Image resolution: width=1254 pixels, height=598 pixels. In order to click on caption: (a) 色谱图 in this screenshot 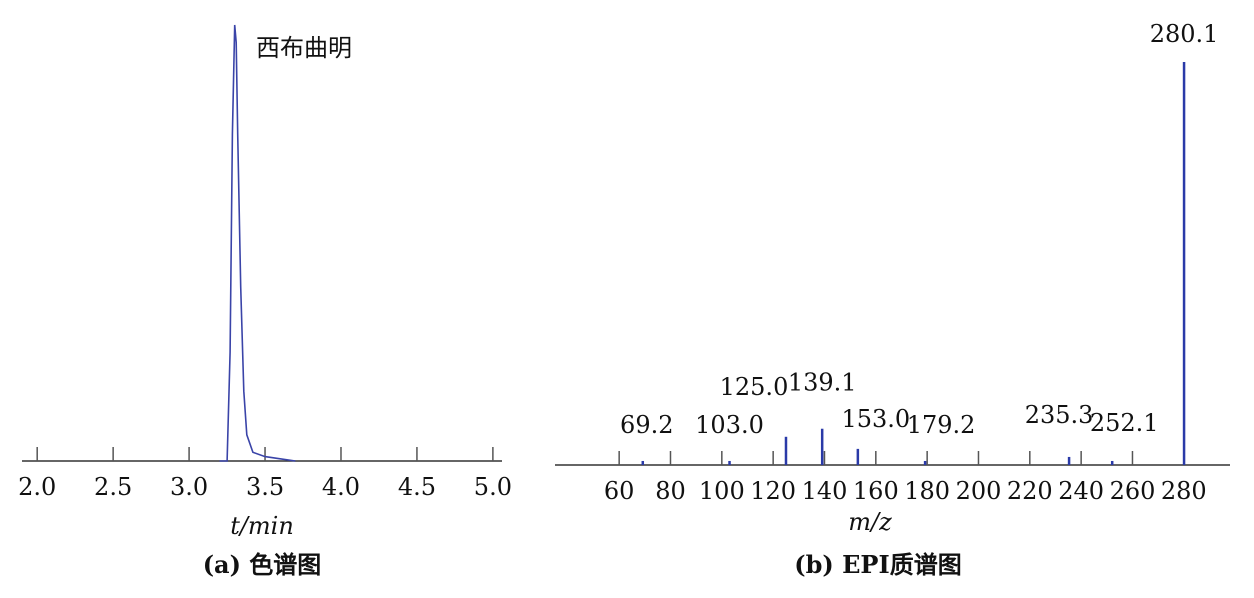, I will do `click(262, 564)`.